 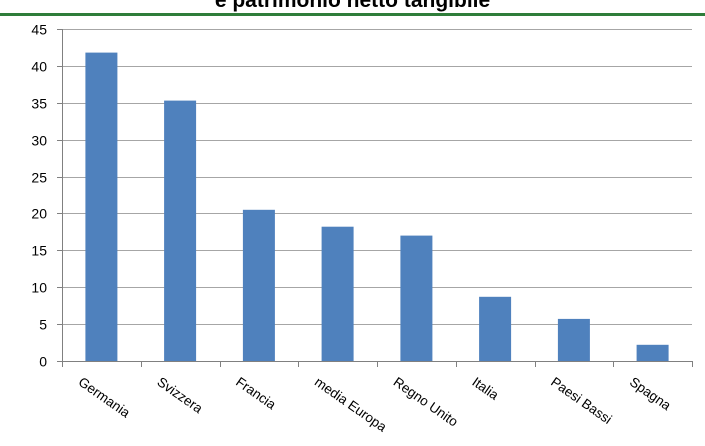 I want to click on y-tick-label: 20, so click(x=39, y=214).